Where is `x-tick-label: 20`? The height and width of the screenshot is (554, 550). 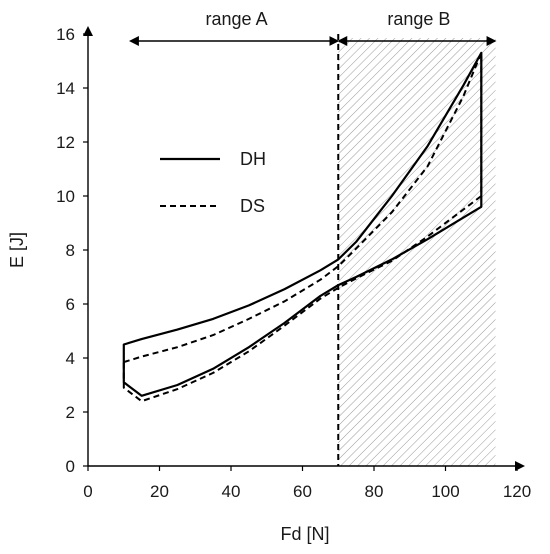 x-tick-label: 20 is located at coordinates (159, 491).